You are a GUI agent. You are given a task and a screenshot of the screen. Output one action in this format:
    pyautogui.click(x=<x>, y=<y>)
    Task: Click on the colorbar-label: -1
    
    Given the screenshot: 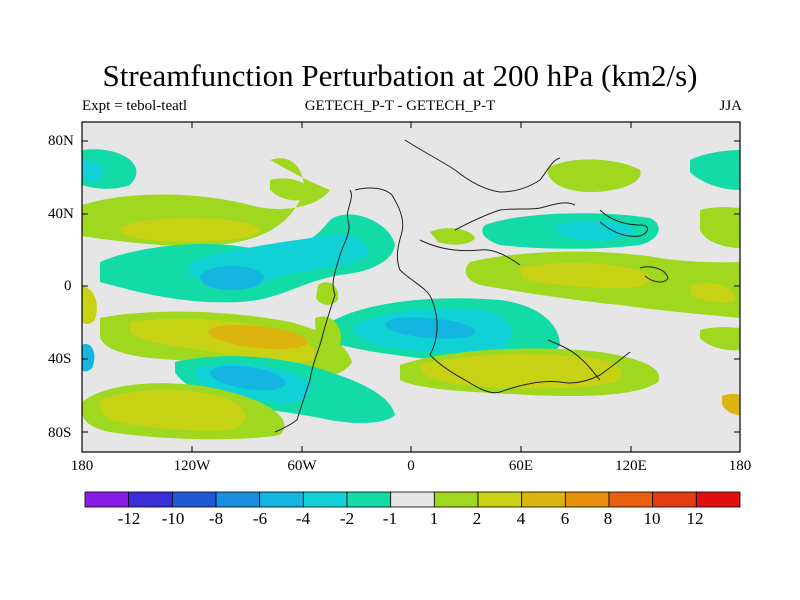 What is the action you would take?
    pyautogui.click(x=390, y=518)
    